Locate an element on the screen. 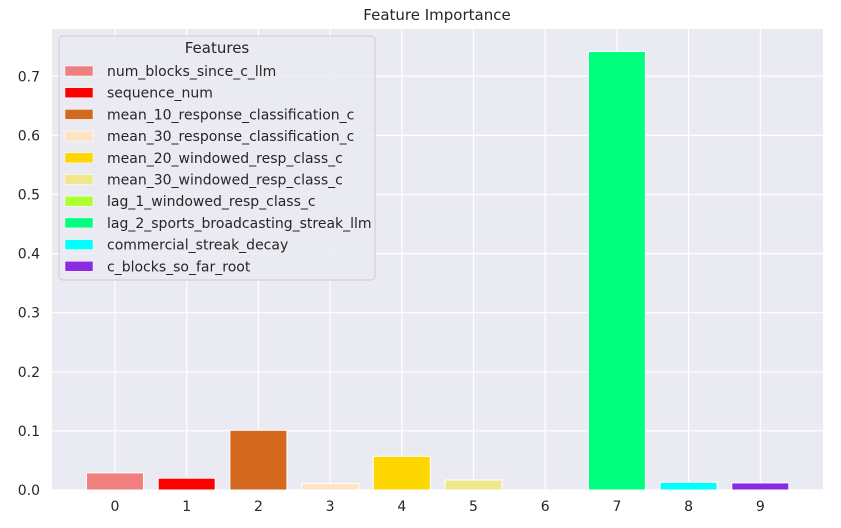  x-tick-label: 4 is located at coordinates (401, 507).